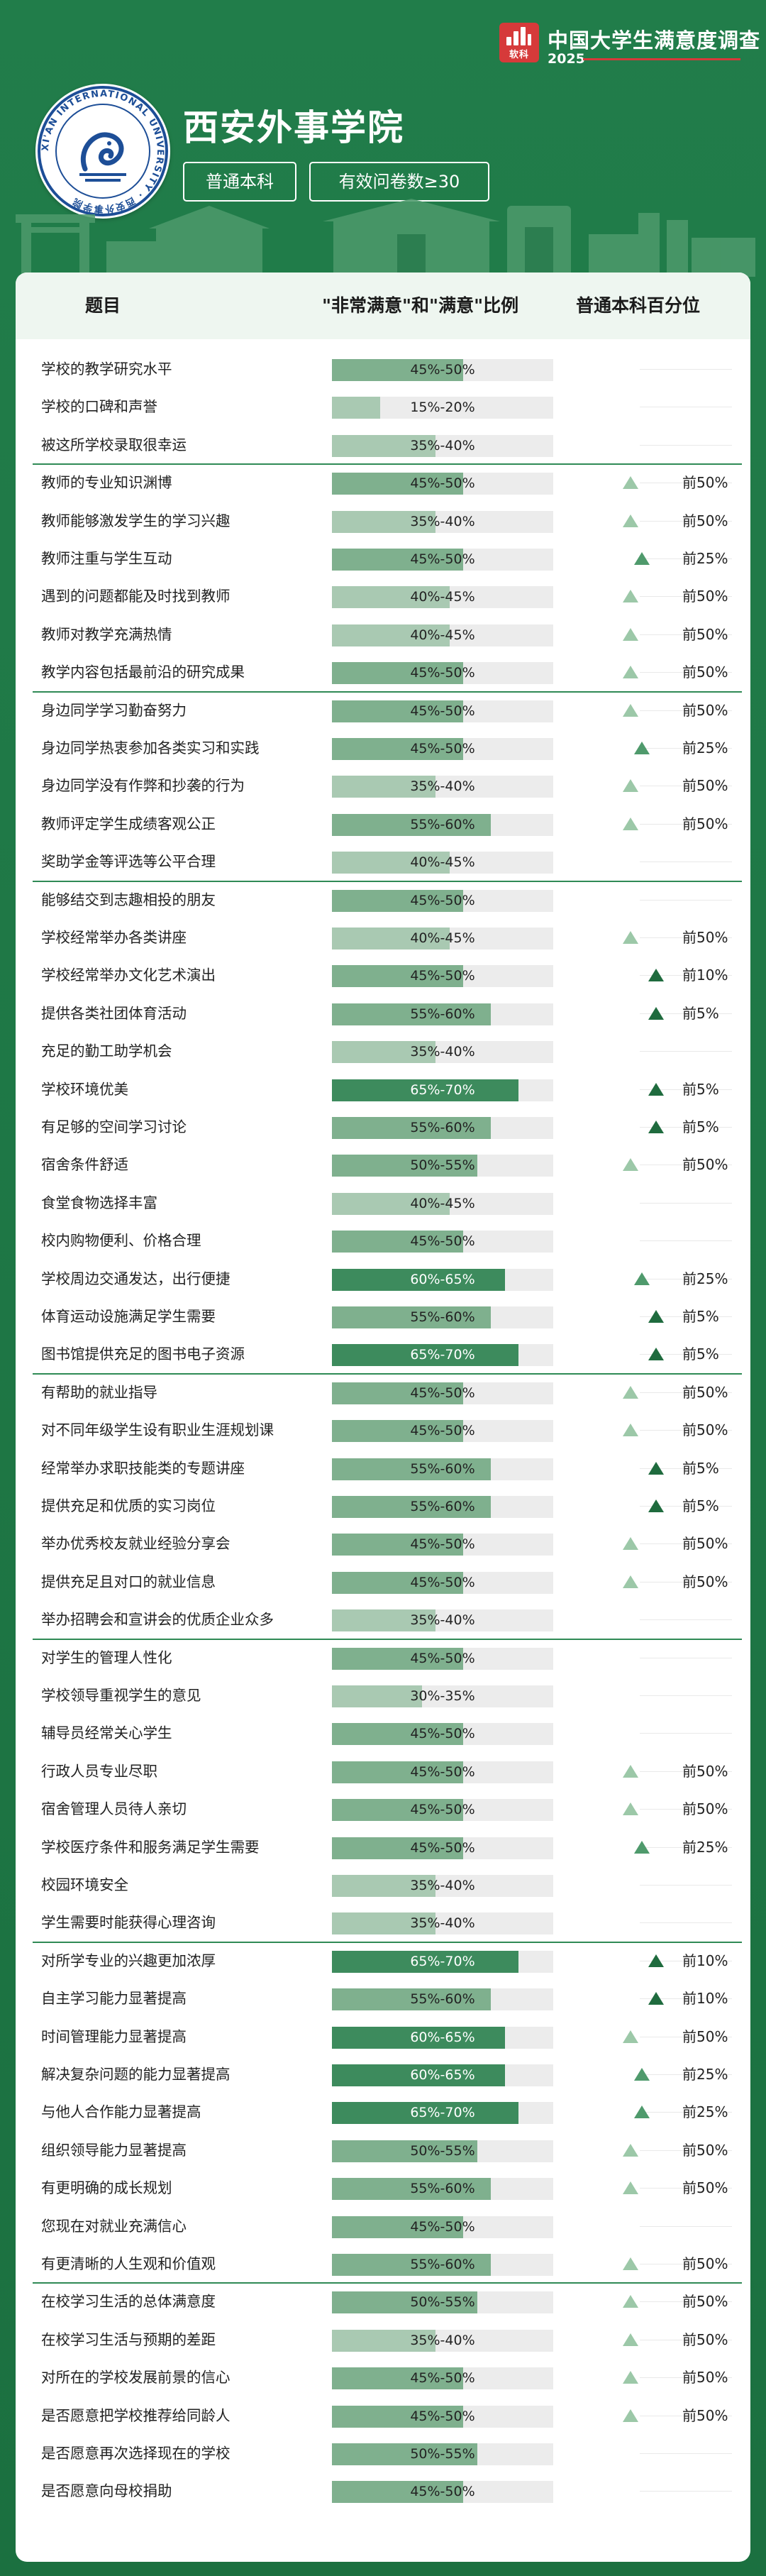  Describe the element at coordinates (700, 1013) in the screenshot. I see `percentile-rank: 前5%` at that location.